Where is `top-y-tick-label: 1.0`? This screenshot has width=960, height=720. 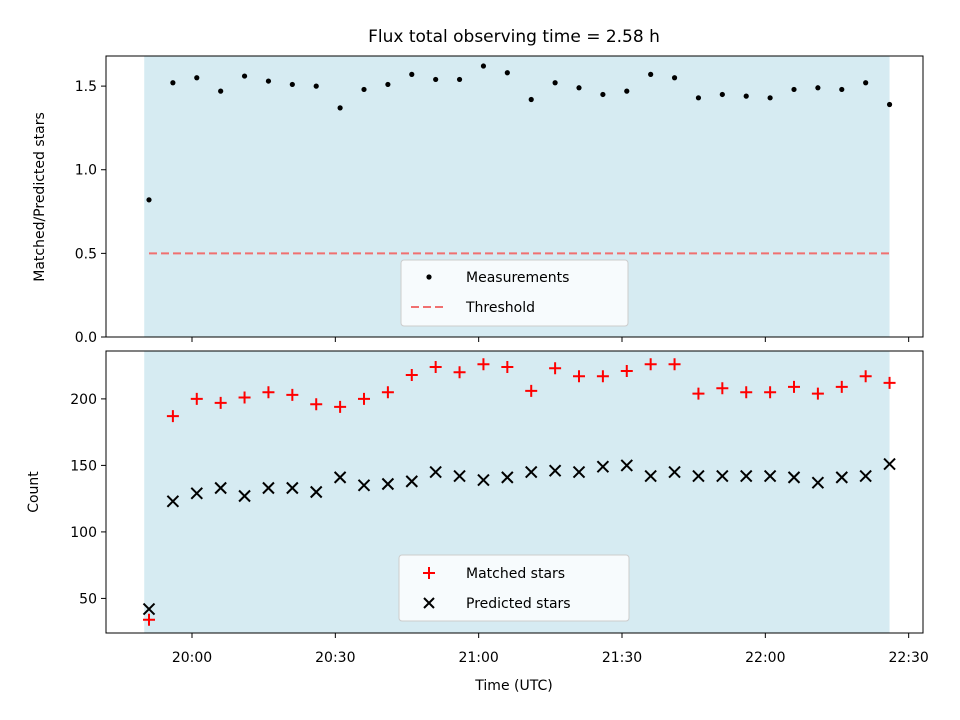
top-y-tick-label: 1.0 is located at coordinates (86, 171).